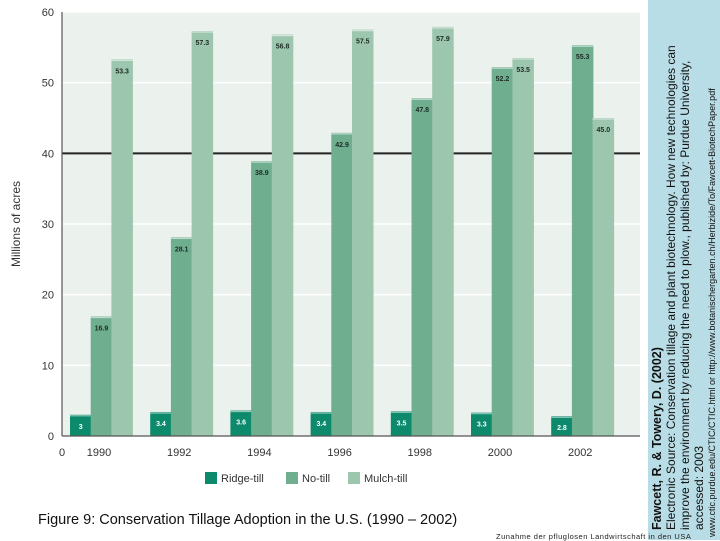 The width and height of the screenshot is (720, 541). I want to click on legend-label: No-till, so click(316, 479).